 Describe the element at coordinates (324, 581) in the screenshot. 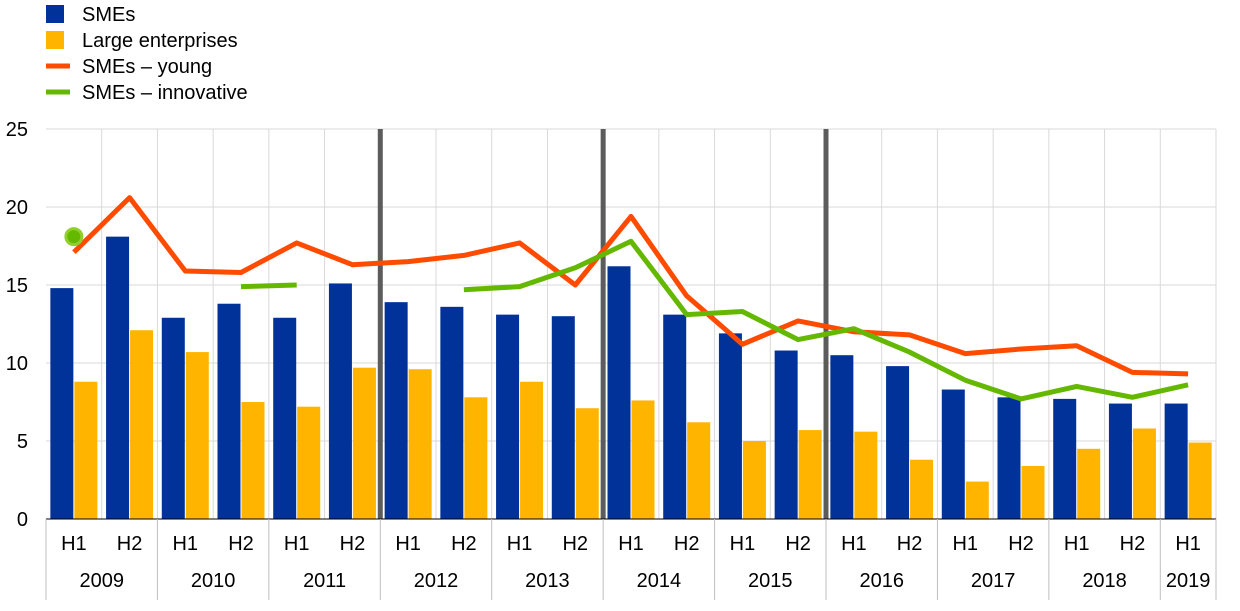

I see `year-label: 2011` at that location.